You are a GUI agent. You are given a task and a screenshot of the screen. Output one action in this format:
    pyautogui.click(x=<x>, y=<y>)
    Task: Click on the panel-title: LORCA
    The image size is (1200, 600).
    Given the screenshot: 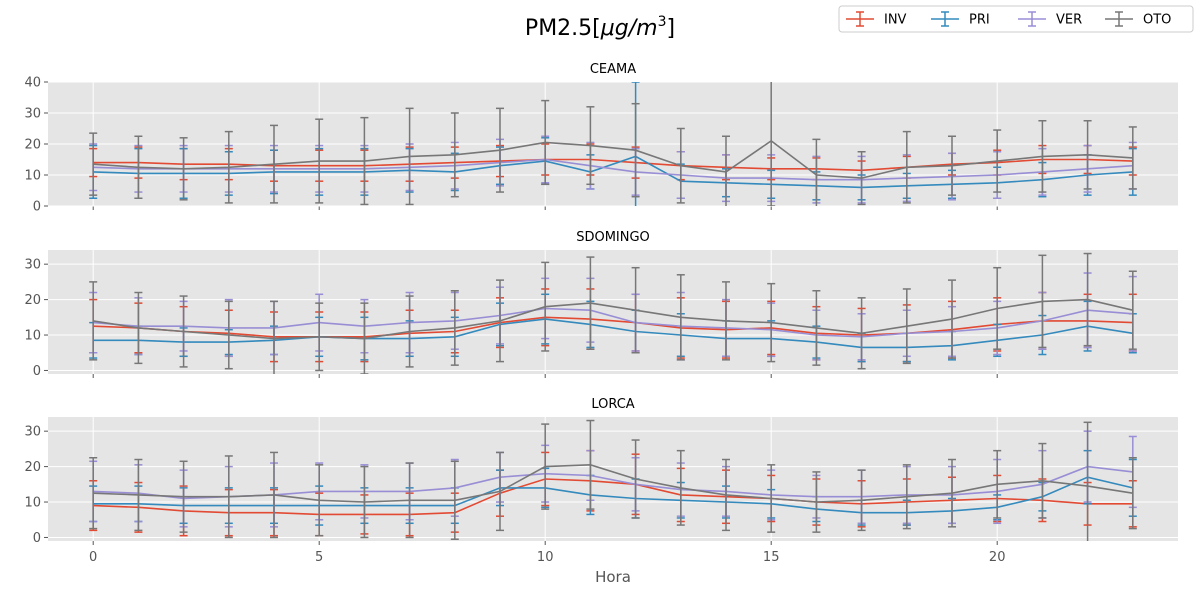 What is the action you would take?
    pyautogui.click(x=612, y=404)
    